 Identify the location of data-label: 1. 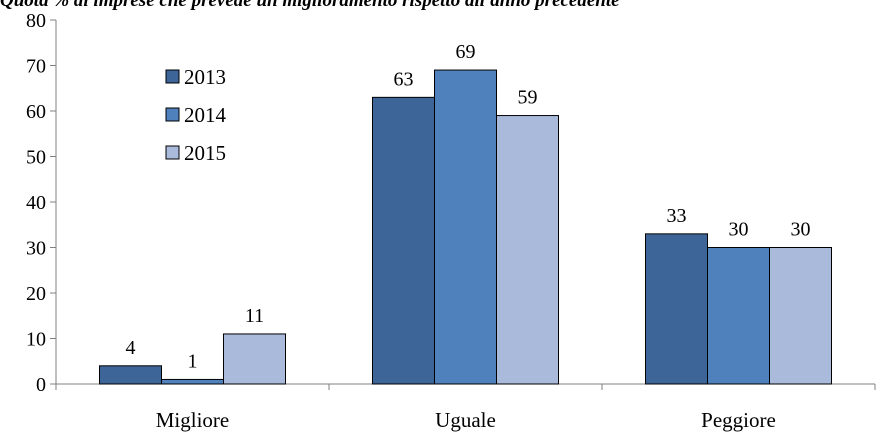
(193, 361).